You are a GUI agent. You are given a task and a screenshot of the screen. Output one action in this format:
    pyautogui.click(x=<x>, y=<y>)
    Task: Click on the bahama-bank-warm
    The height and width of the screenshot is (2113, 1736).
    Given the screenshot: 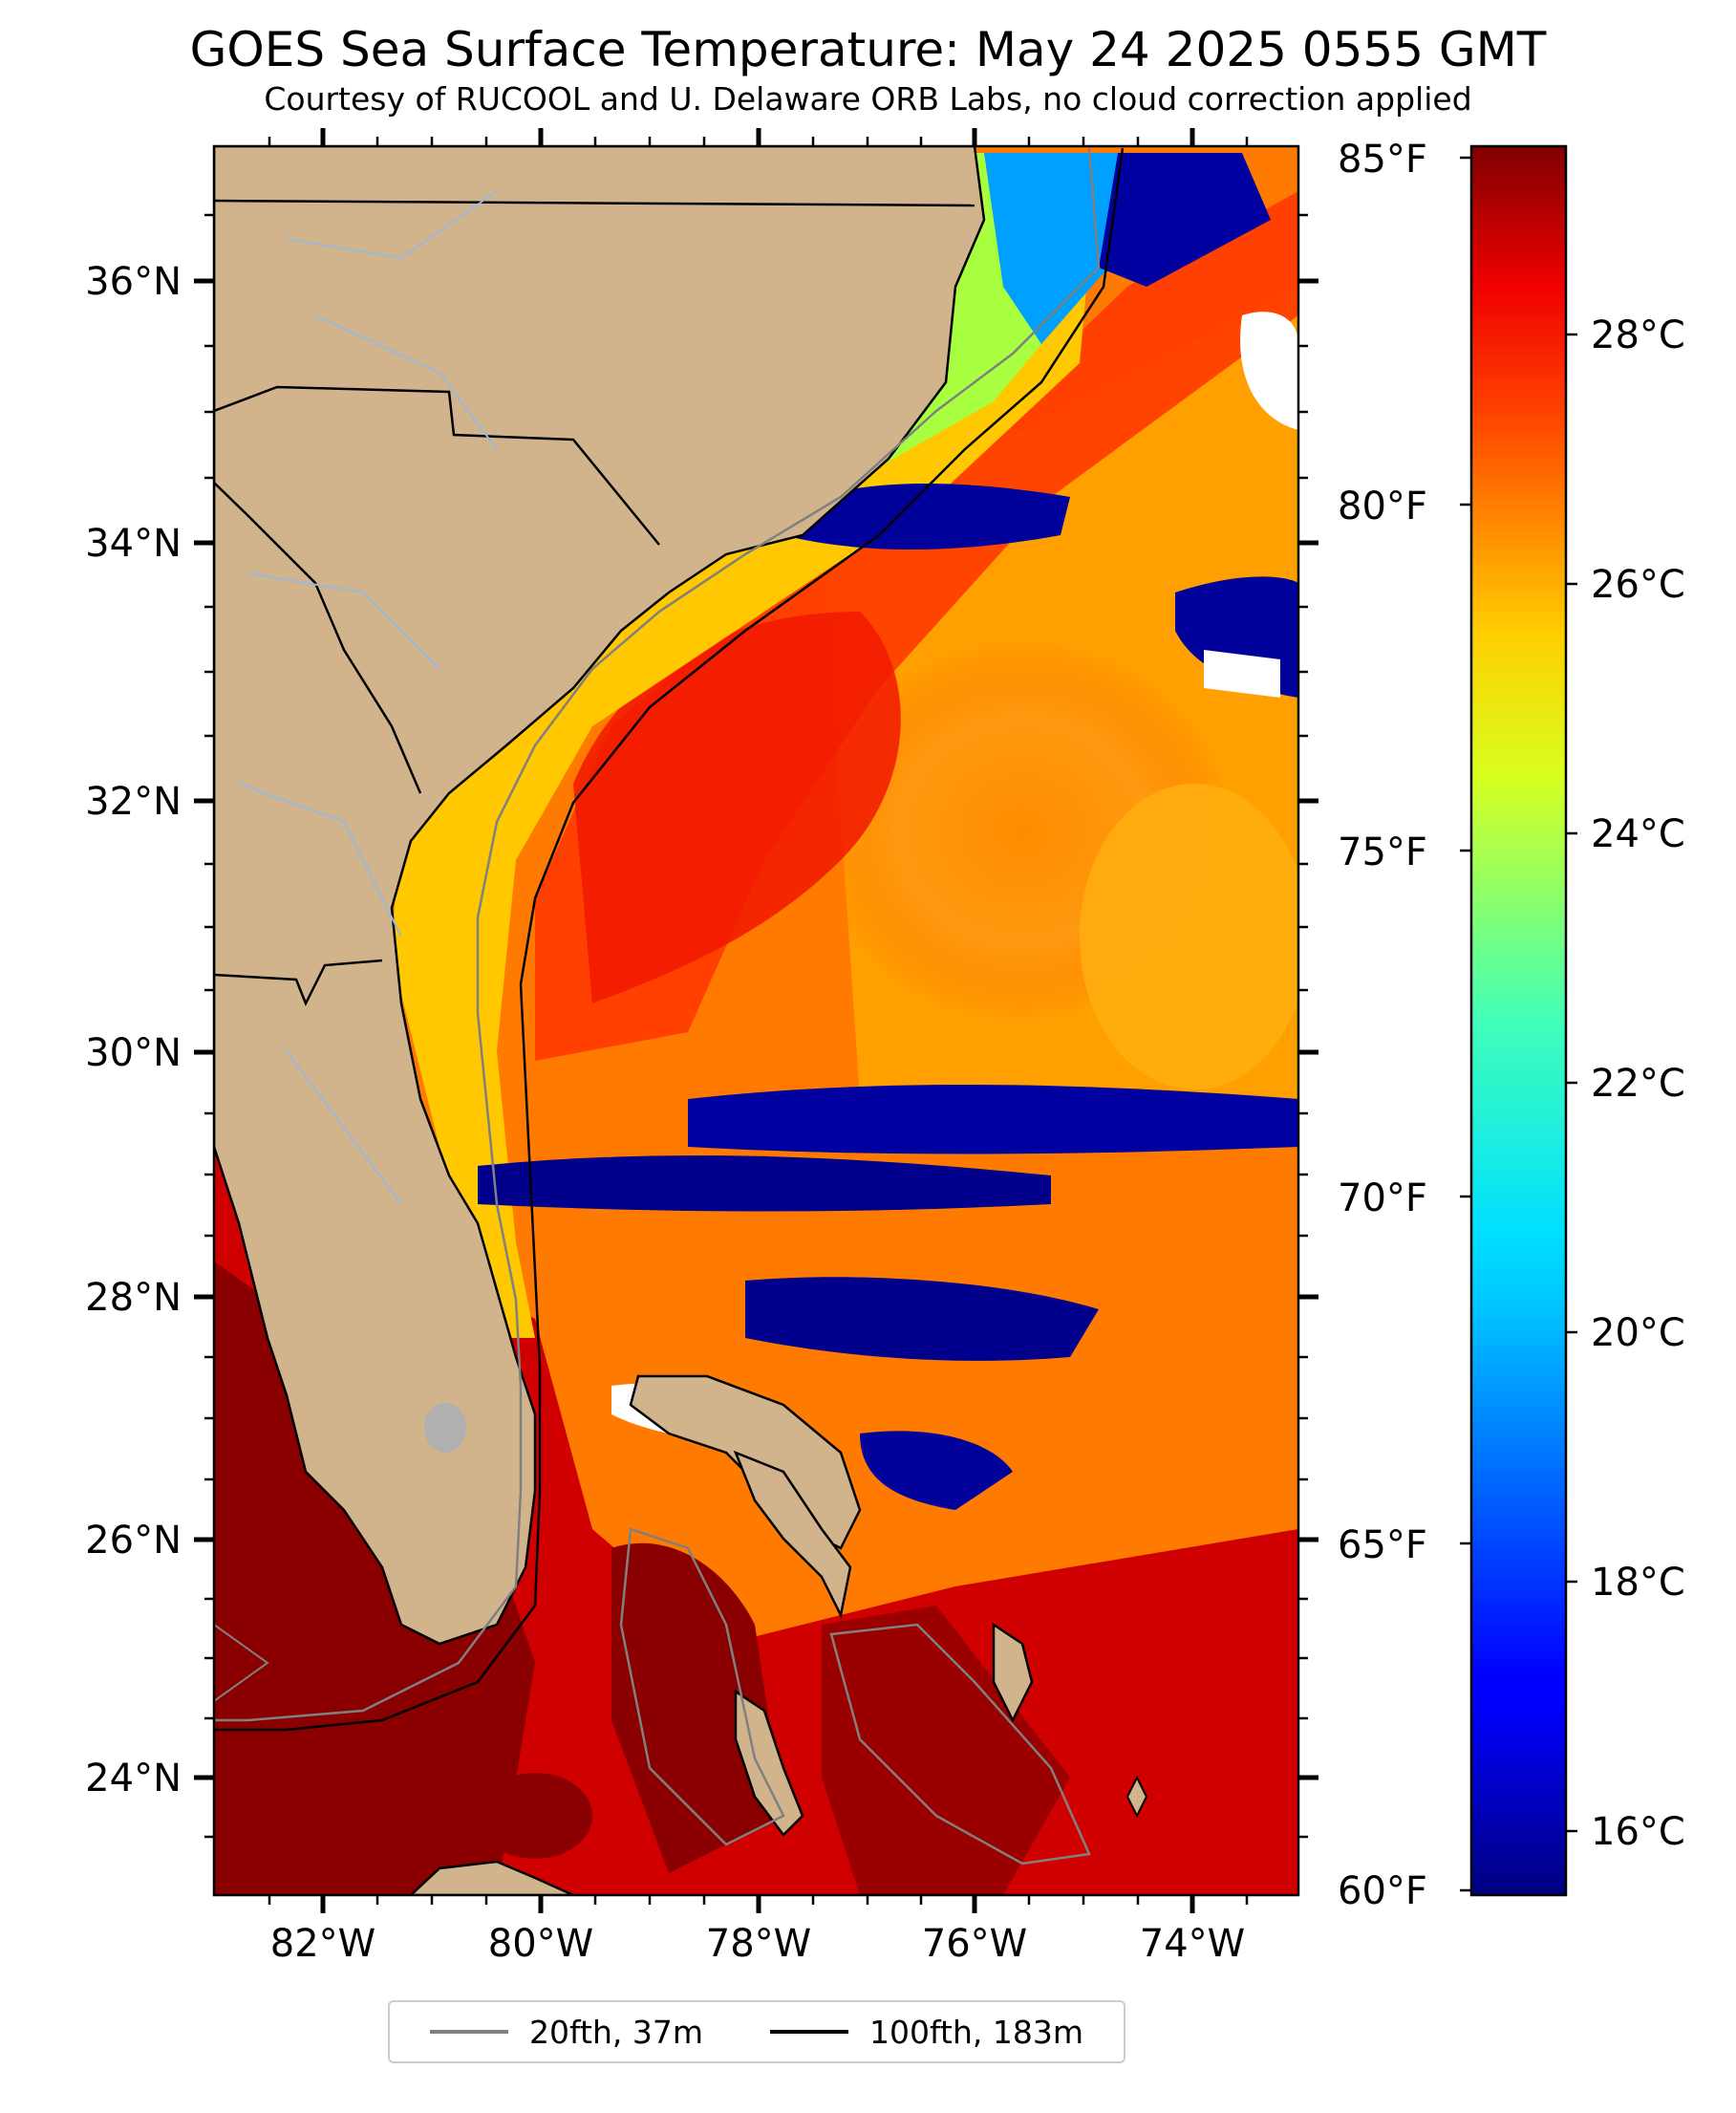 What is the action you would take?
    pyautogui.click(x=697, y=1707)
    